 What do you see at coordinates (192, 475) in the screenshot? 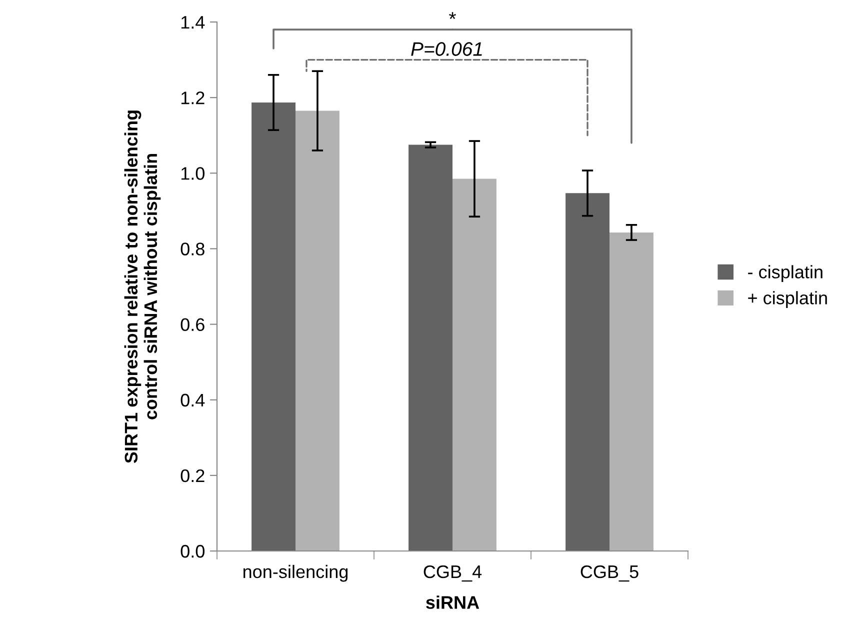
I see `y-tick-label: 0.2` at bounding box center [192, 475].